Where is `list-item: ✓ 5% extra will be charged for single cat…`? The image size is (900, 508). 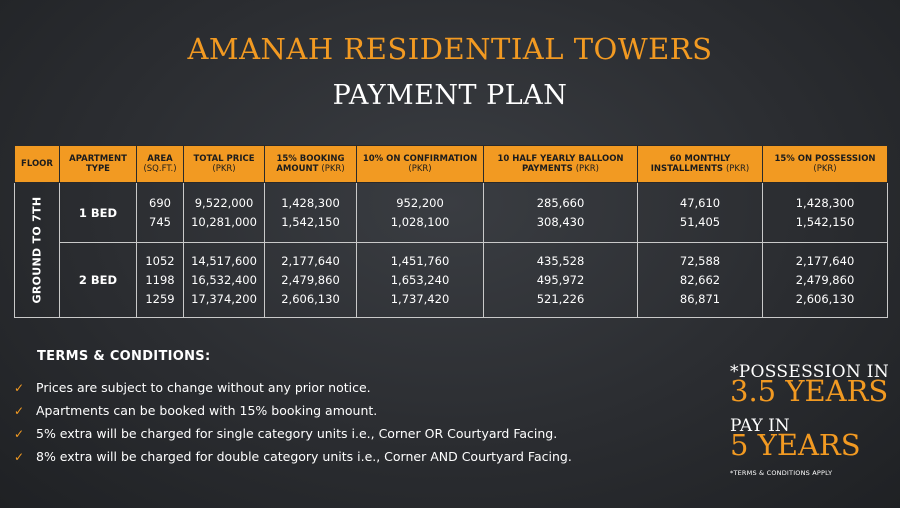 list-item: ✓ 5% extra will be charged for single cat… is located at coordinates (286, 433).